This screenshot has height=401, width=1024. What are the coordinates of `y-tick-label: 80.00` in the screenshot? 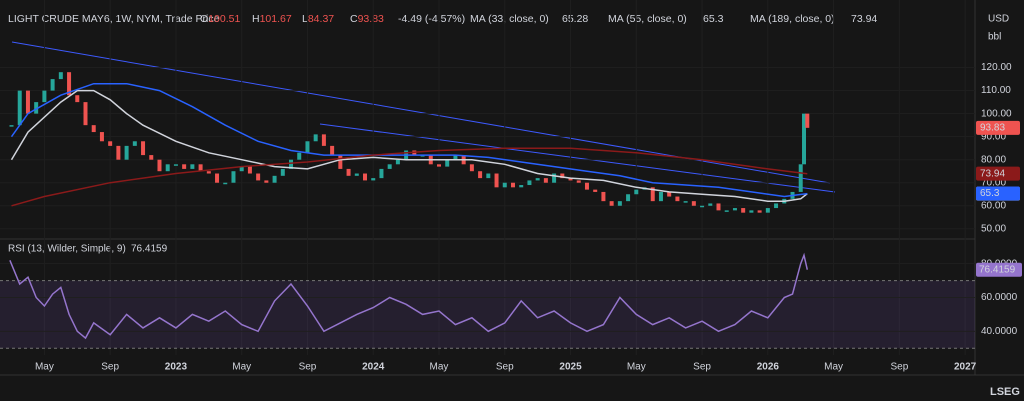 It's located at (993, 159).